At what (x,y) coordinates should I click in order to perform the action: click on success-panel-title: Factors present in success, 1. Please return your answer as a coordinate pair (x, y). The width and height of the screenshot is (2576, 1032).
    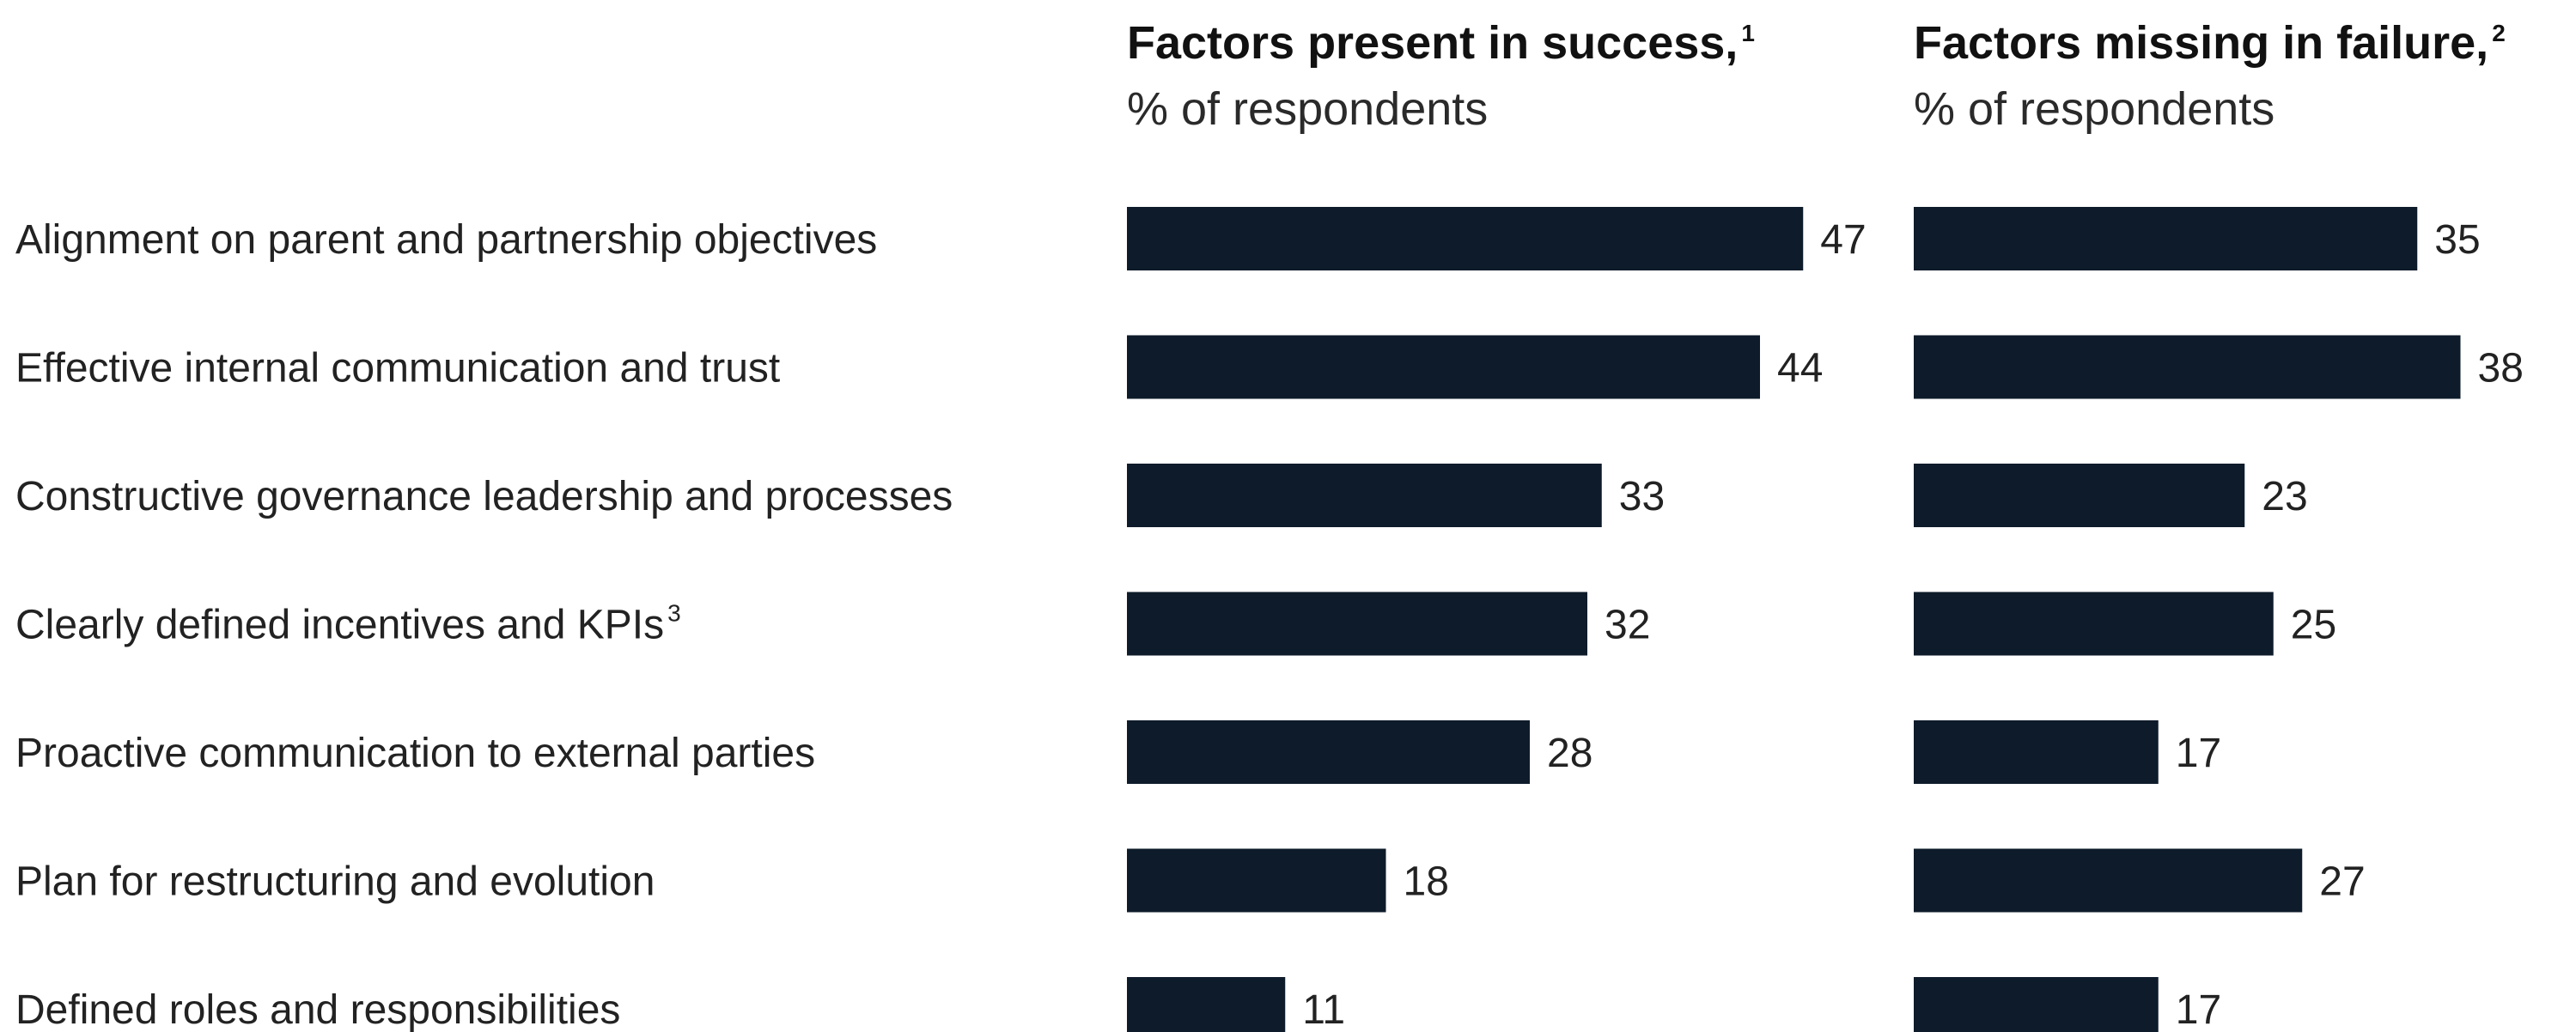
    Looking at the image, I should click on (1441, 43).